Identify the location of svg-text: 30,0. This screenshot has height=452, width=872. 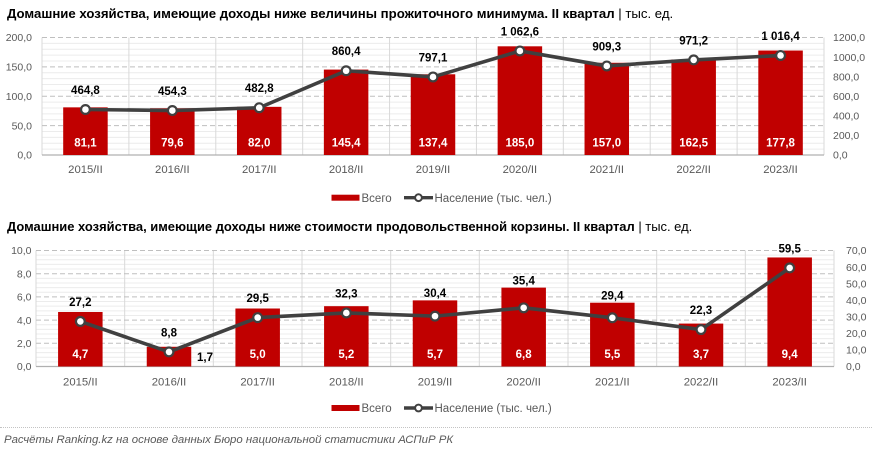
(856, 317).